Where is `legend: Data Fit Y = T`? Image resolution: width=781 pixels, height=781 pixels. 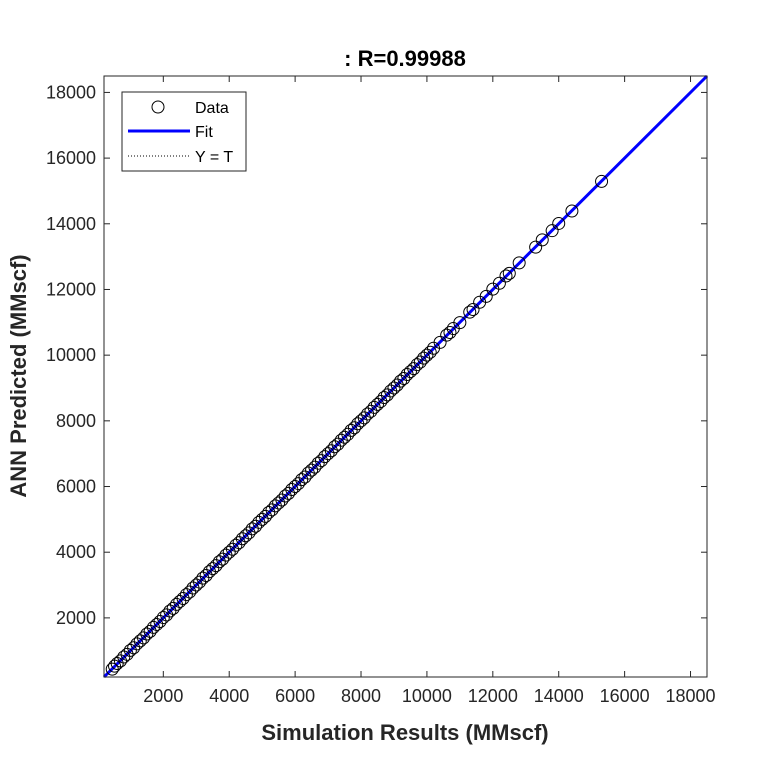 legend: Data Fit Y = T is located at coordinates (184, 131).